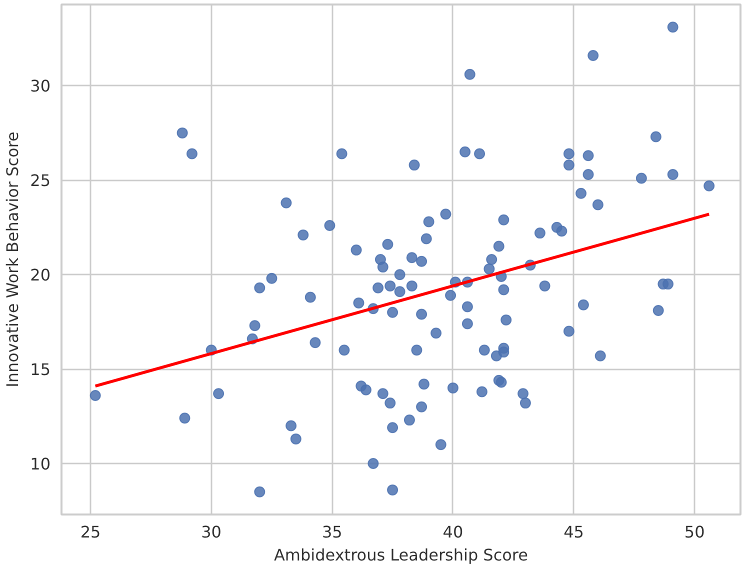 Image resolution: width=744 pixels, height=567 pixels. What do you see at coordinates (40, 86) in the screenshot?
I see `y-tick-label: 30` at bounding box center [40, 86].